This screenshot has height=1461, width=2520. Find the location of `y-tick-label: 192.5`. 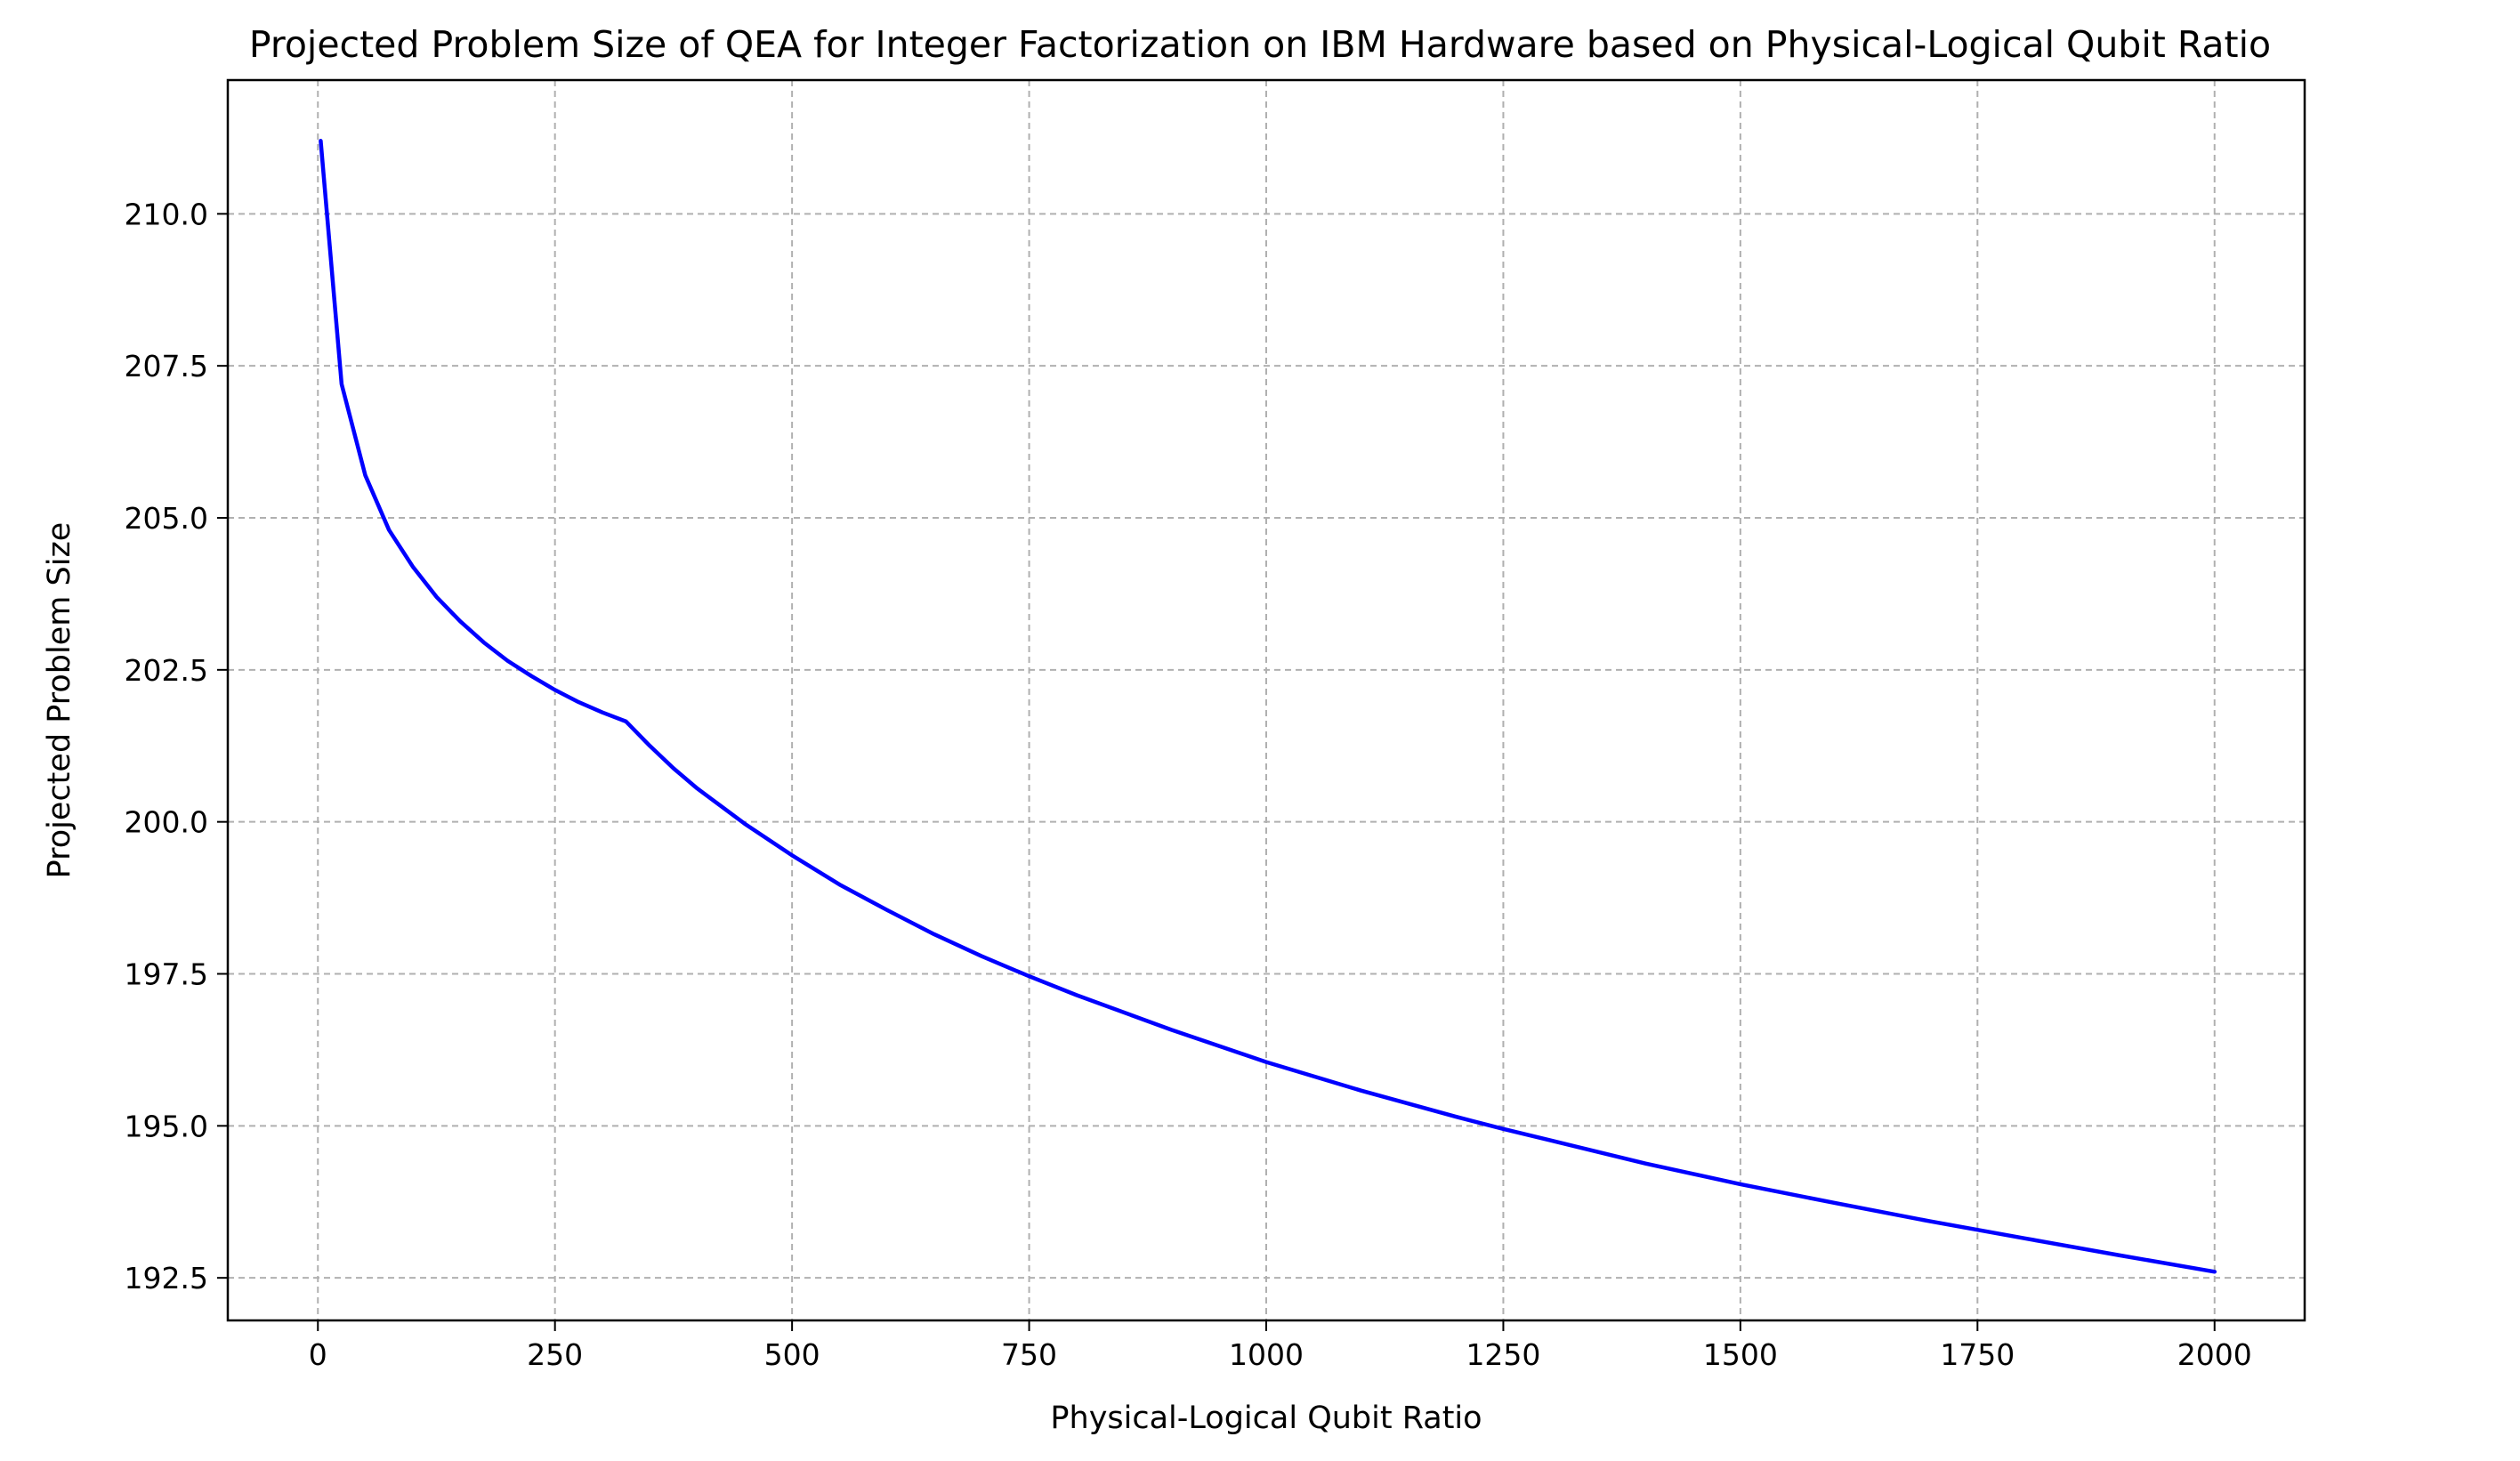

y-tick-label: 192.5 is located at coordinates (166, 1278).